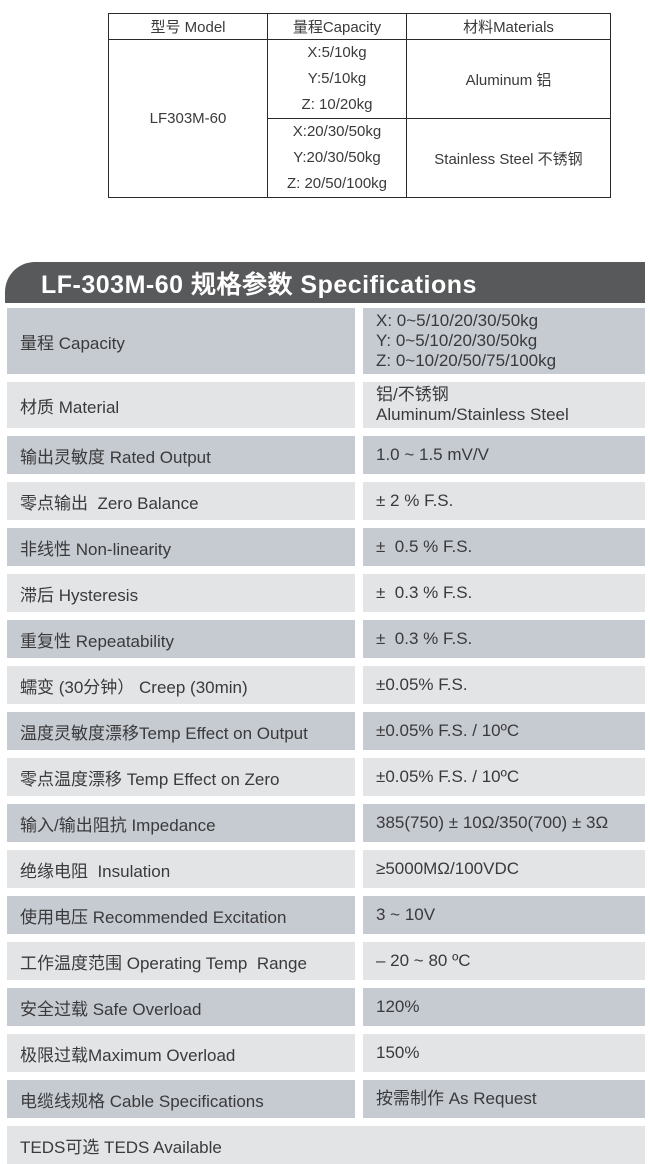 The height and width of the screenshot is (1164, 650). Describe the element at coordinates (181, 405) in the screenshot. I see `spec-label: 材质 Material` at that location.